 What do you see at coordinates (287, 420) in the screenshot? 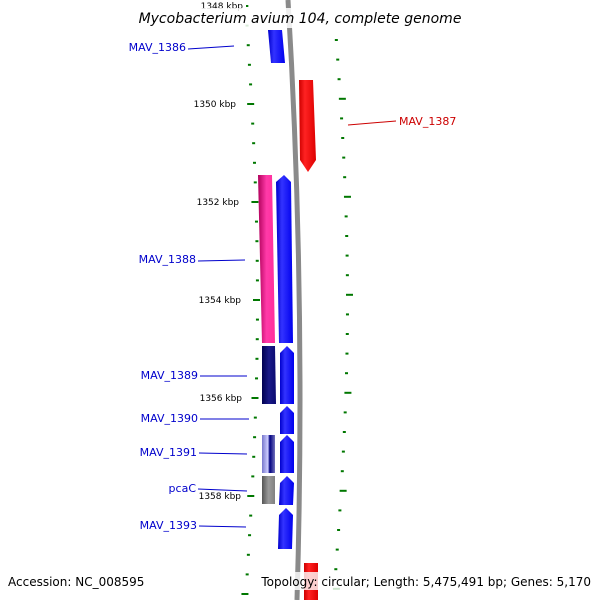
I see `gene-MAV_1390-arrow` at bounding box center [287, 420].